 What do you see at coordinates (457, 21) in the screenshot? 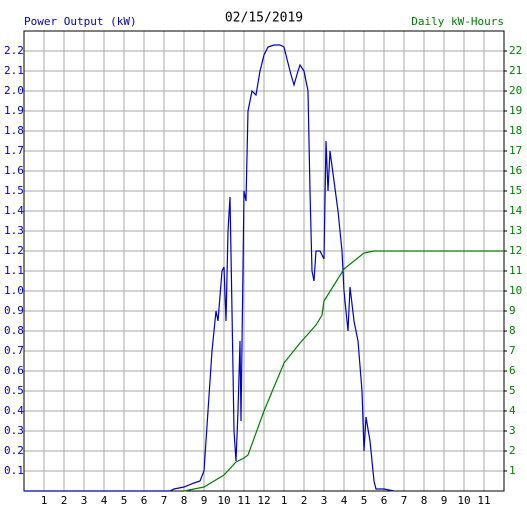
I see `y2-axis-label: Daily kW-Hours` at bounding box center [457, 21].